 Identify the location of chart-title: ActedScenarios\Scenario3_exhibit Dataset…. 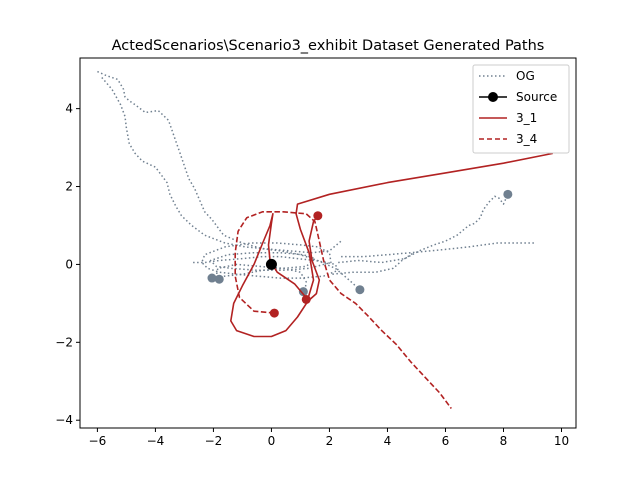
(328, 46).